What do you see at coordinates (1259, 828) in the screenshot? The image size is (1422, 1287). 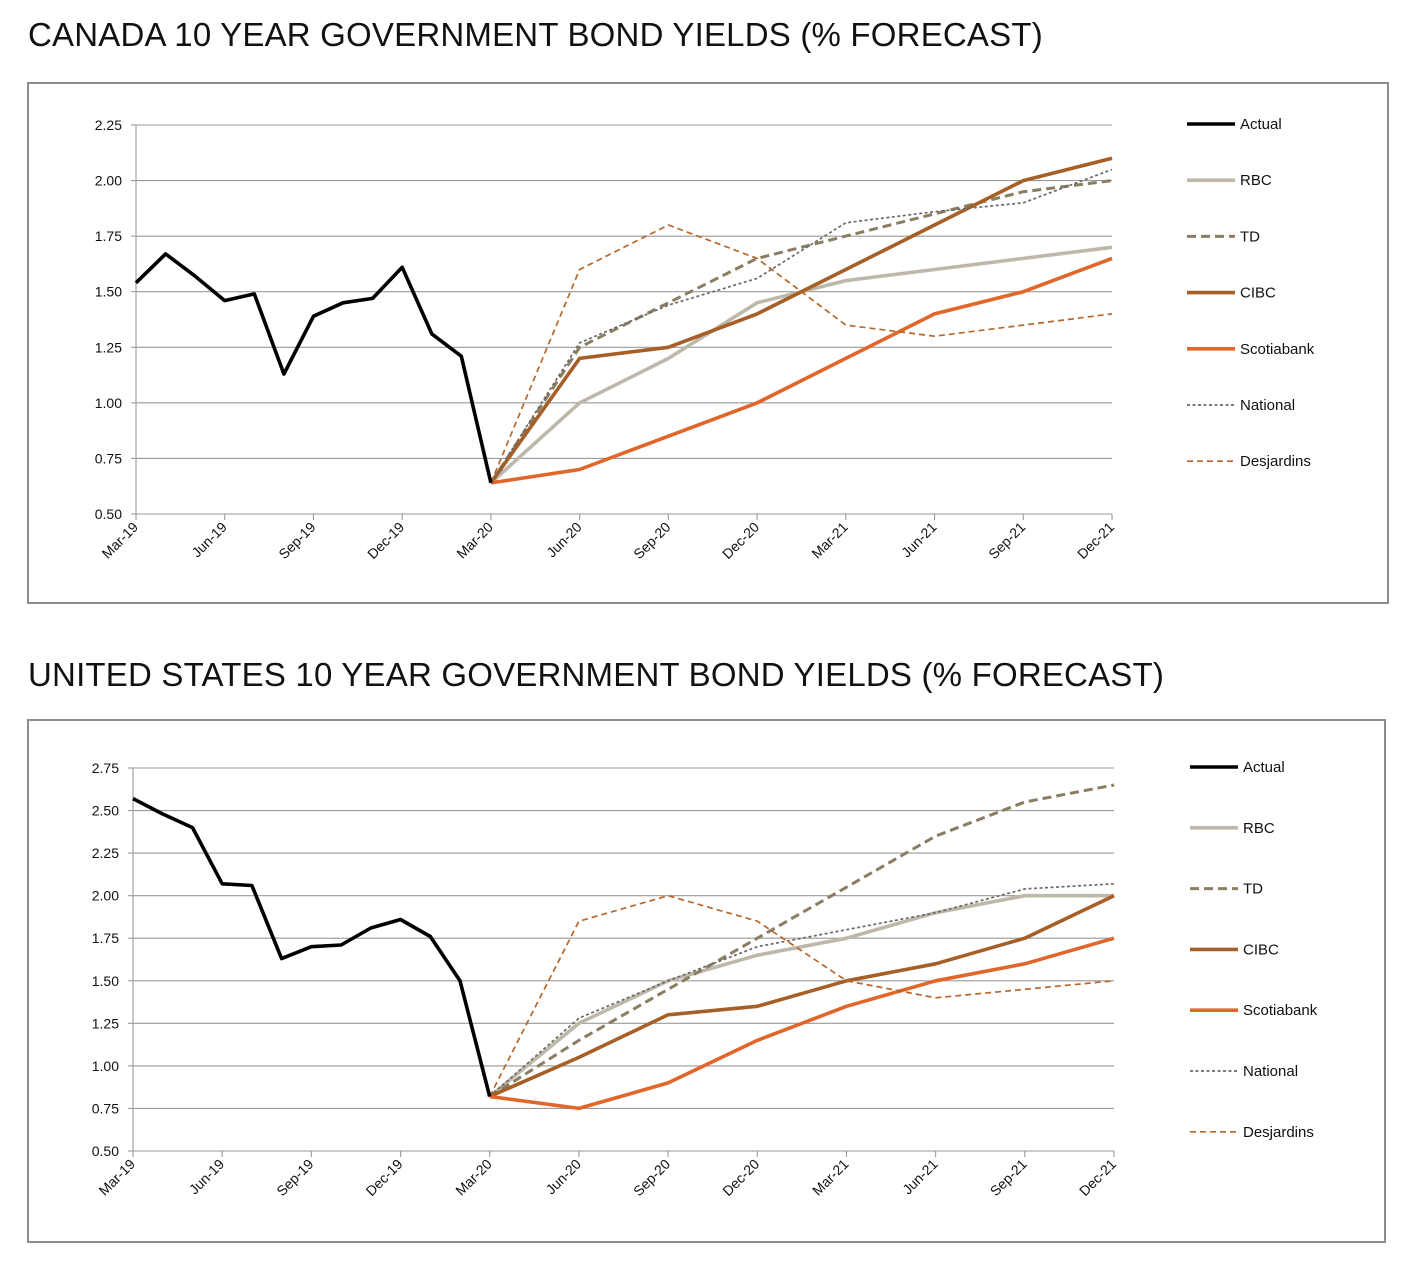 I see `us-legend-label-rbc: RBC` at bounding box center [1259, 828].